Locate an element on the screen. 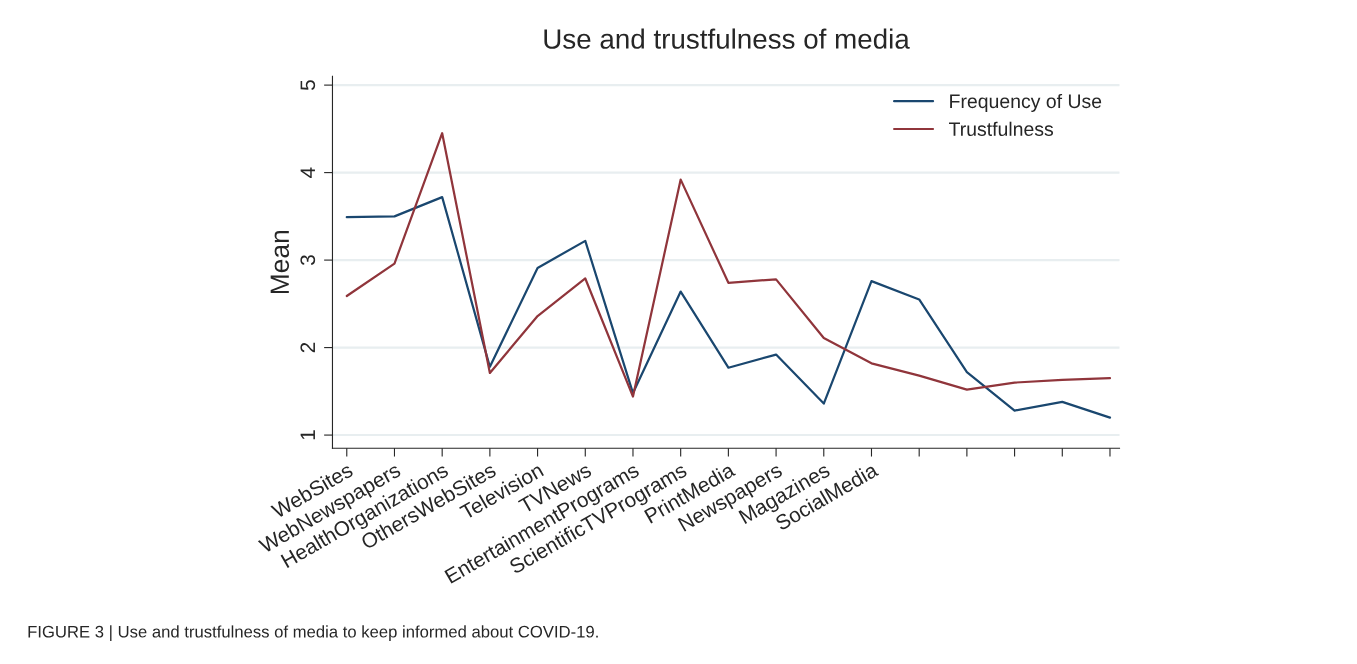  legend-label: Trustfulness is located at coordinates (1001, 128).